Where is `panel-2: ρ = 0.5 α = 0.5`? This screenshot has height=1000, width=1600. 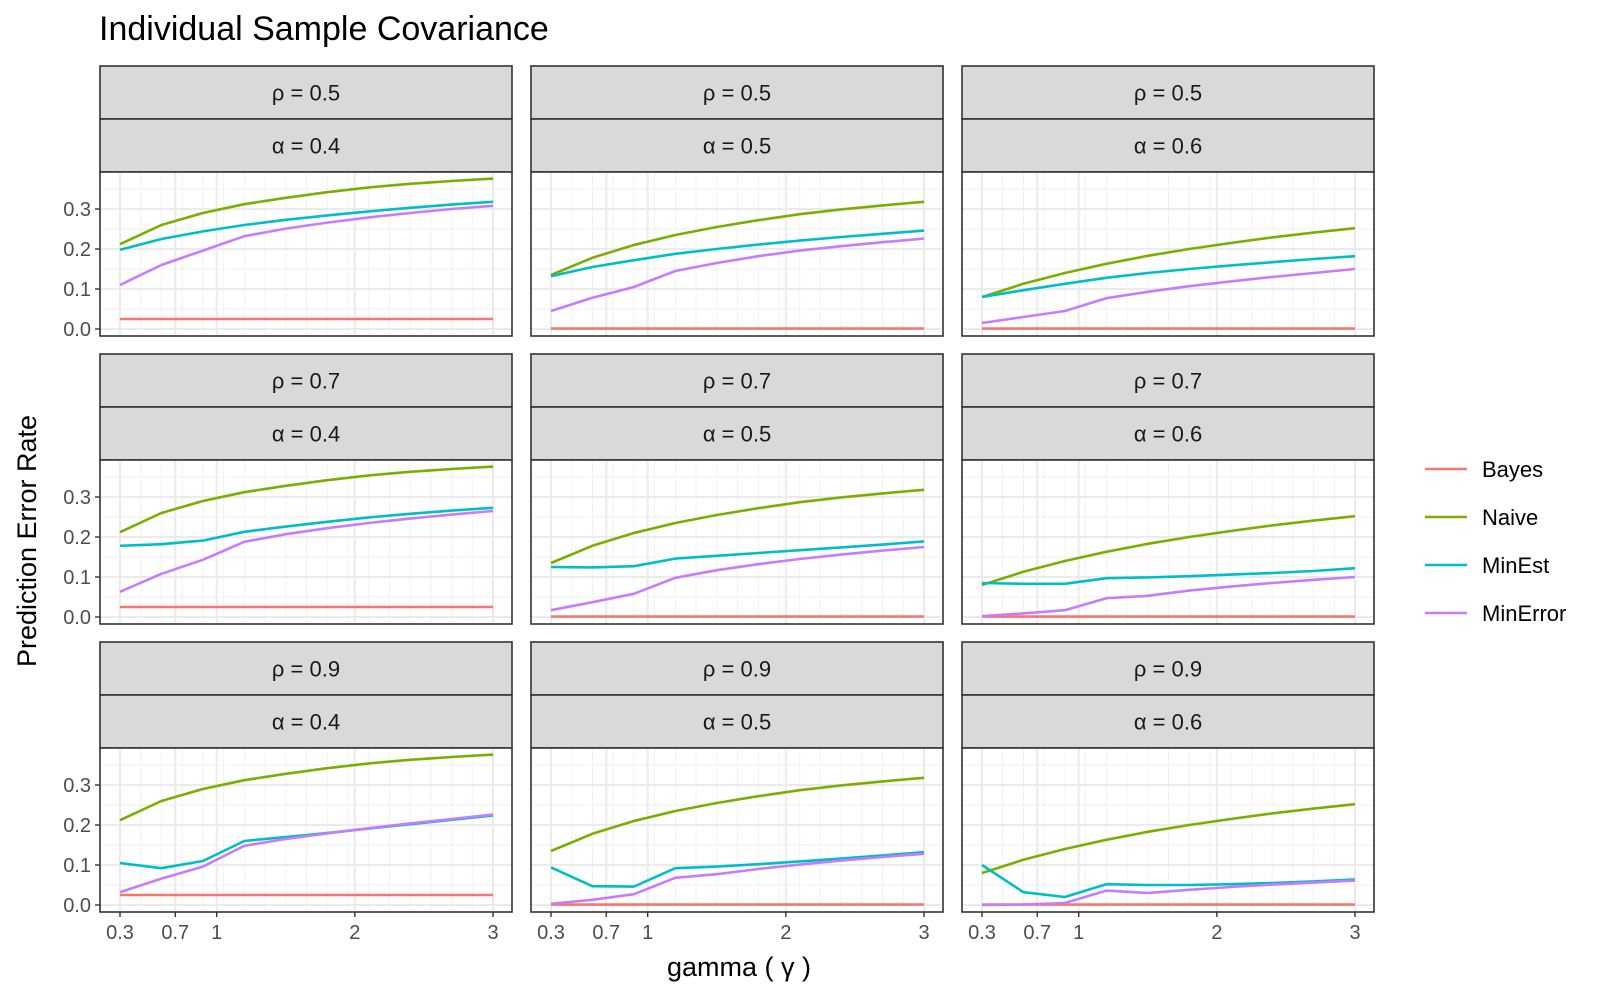
panel-2: ρ = 0.5 α = 0.5 is located at coordinates (737, 201).